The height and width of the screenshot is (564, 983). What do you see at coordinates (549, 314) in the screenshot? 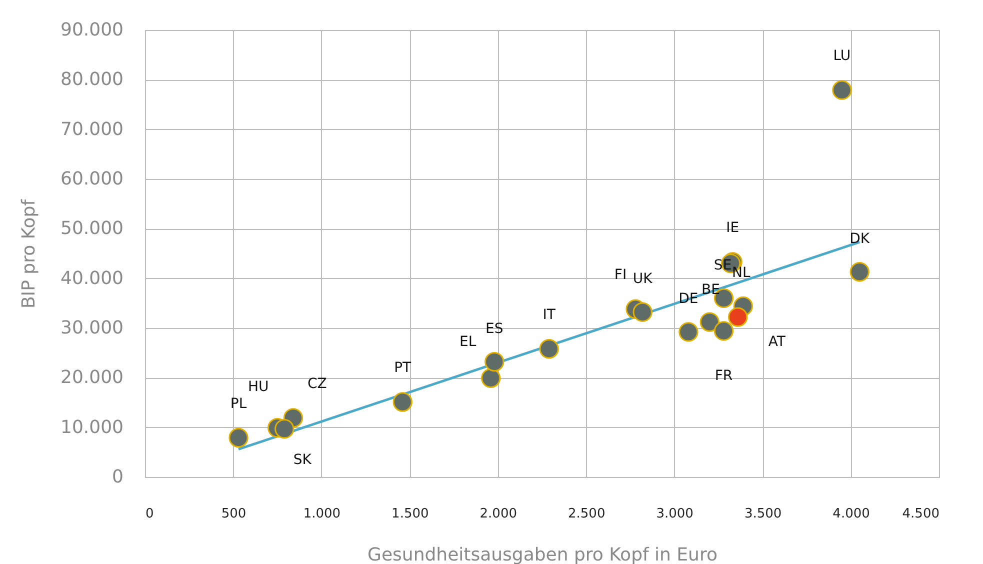
I see `data-label: IT` at bounding box center [549, 314].